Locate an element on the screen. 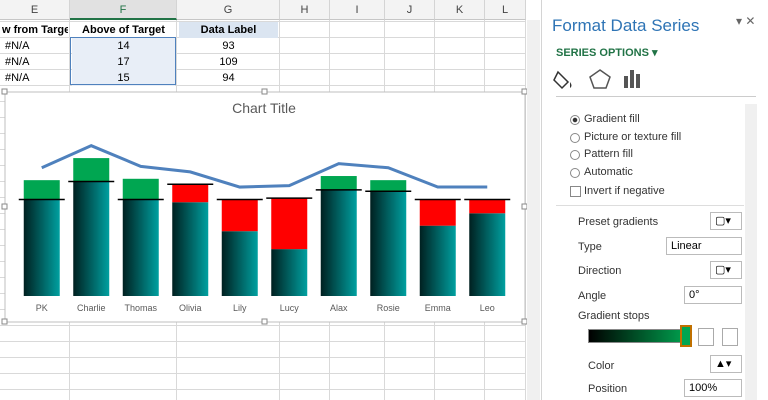  selection is located at coordinates (123, 61).